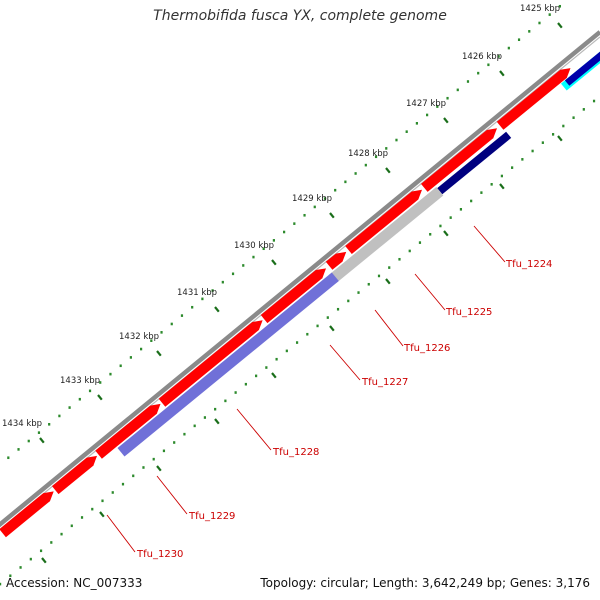 The image size is (600, 600). What do you see at coordinates (426, 104) in the screenshot?
I see `tick-label: 1427 kbp` at bounding box center [426, 104].